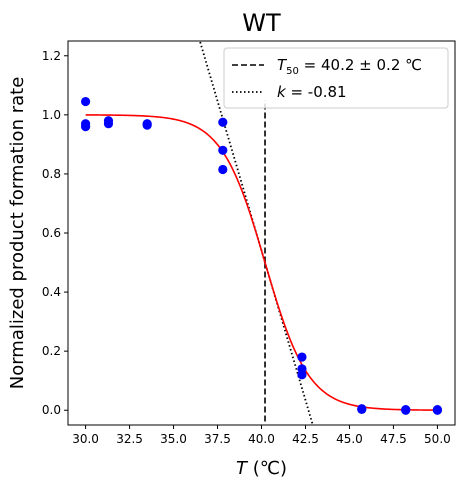  What do you see at coordinates (51, 292) in the screenshot?
I see `y-tick-label: 0.4` at bounding box center [51, 292].